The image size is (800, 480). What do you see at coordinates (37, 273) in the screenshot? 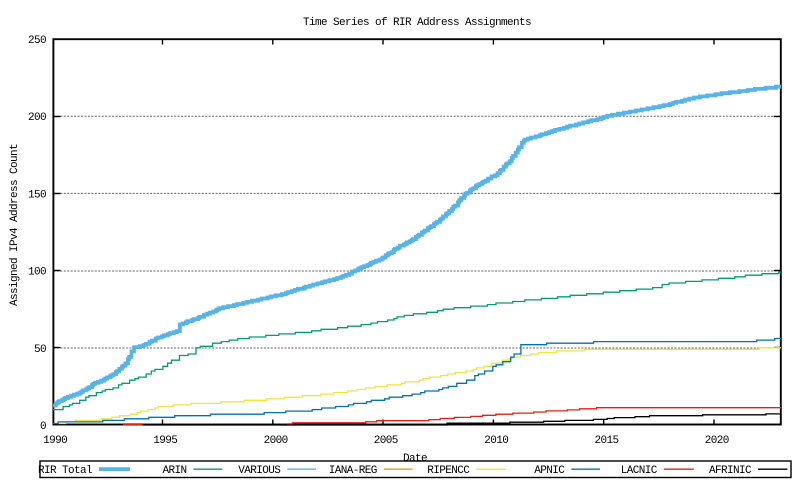
I see `svg-text: 100` at bounding box center [37, 273].